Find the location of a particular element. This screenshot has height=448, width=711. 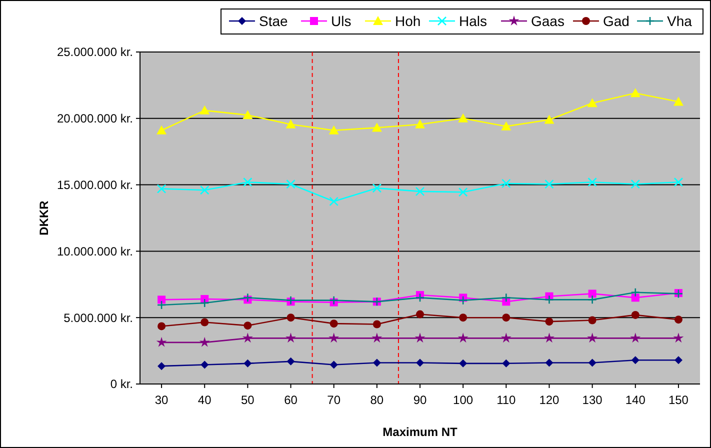

x-axis-title: Maximum NT is located at coordinates (420, 432).